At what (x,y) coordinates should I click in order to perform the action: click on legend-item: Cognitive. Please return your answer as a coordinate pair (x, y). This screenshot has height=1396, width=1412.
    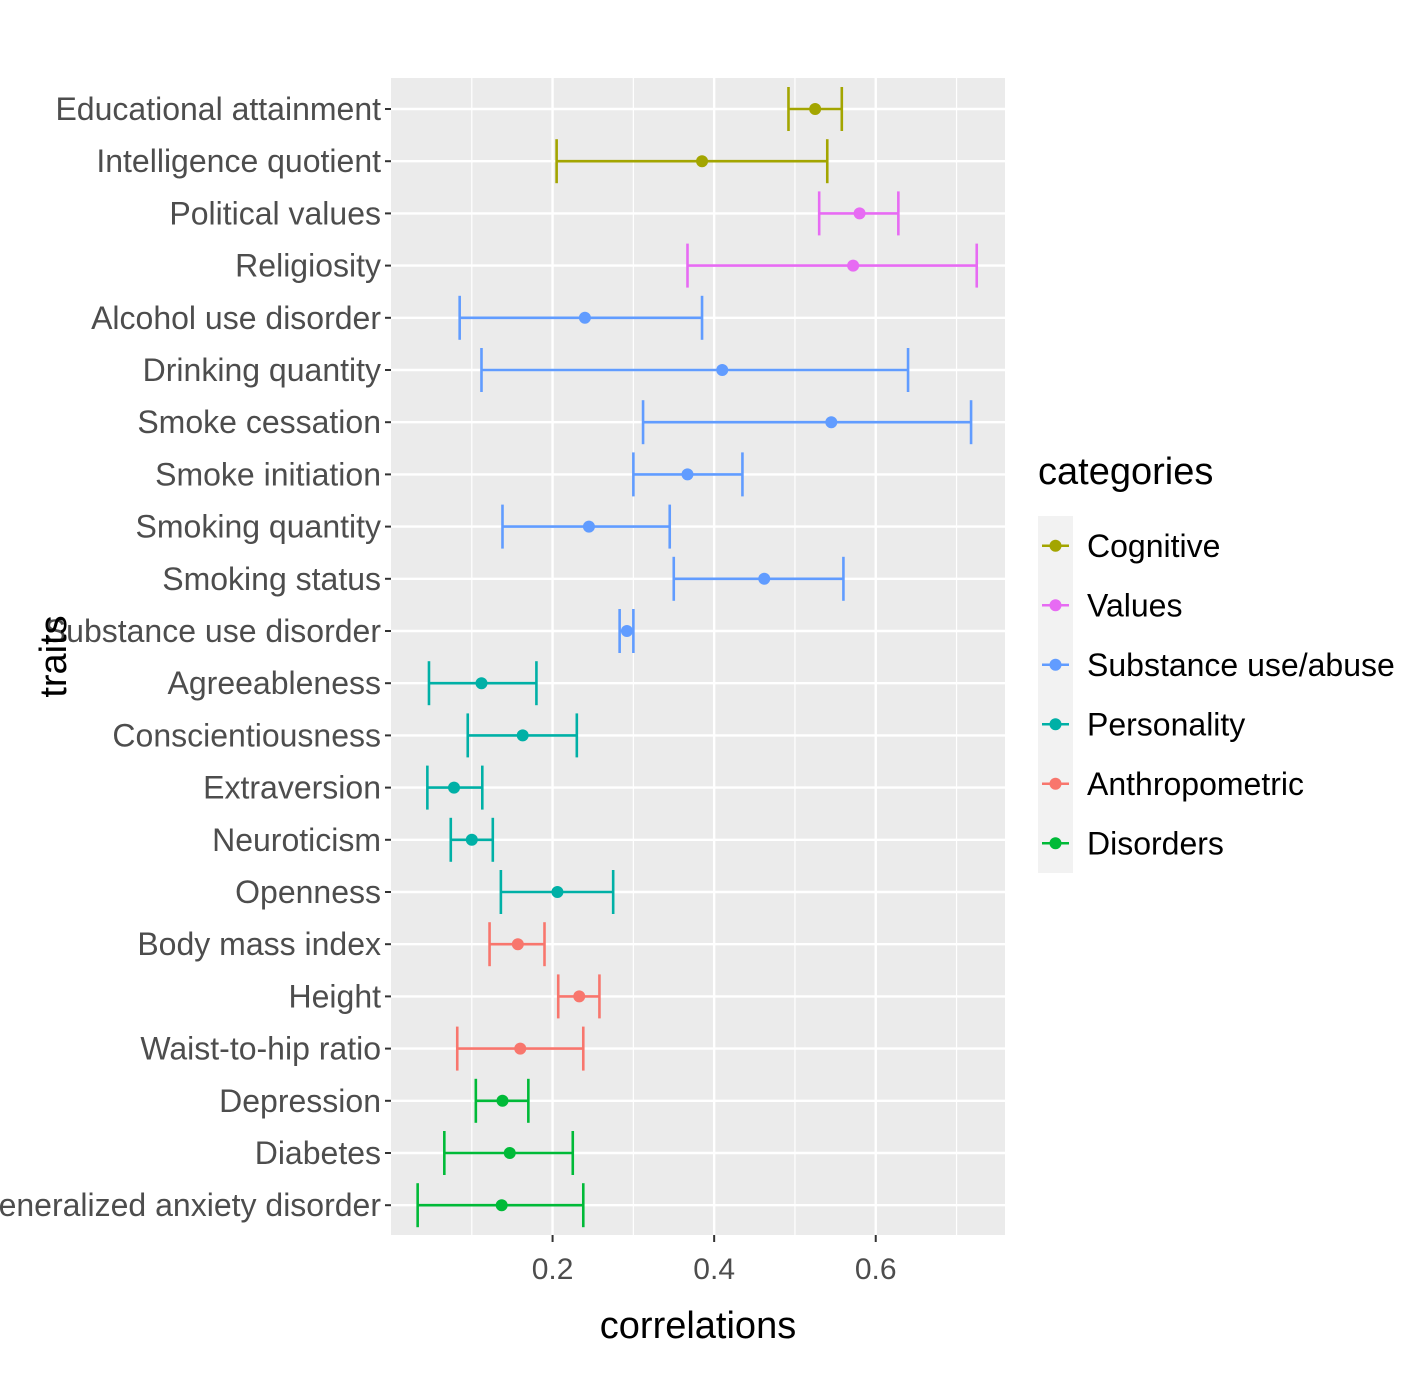
    Looking at the image, I should click on (1131, 546).